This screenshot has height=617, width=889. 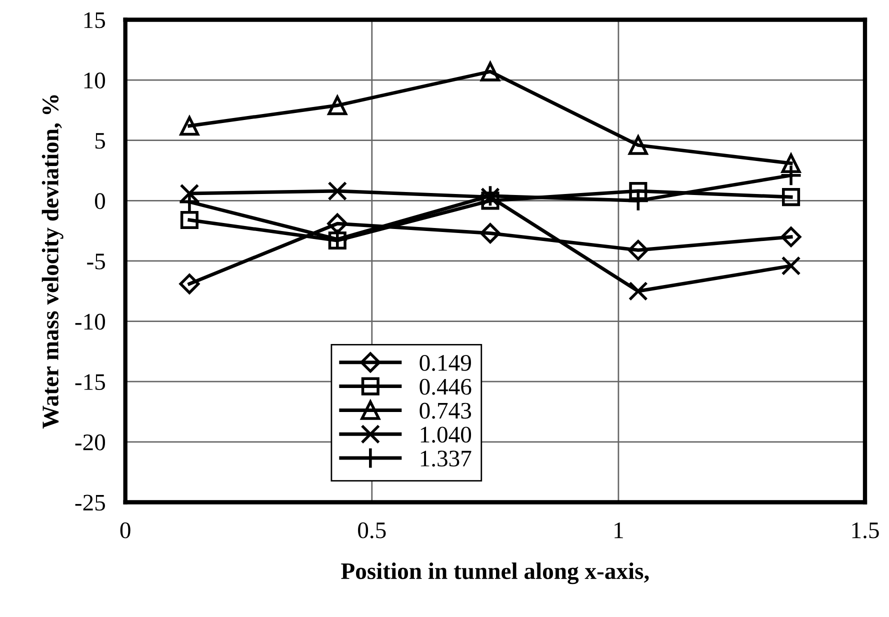 I want to click on x-tick-label: 1, so click(x=618, y=530).